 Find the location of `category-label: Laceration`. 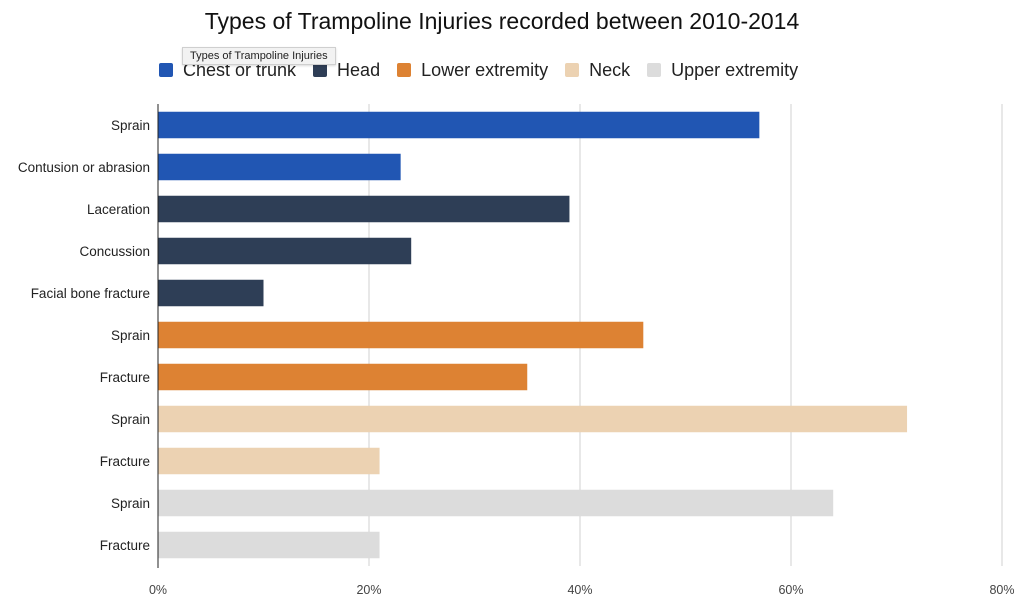

category-label: Laceration is located at coordinates (118, 209).